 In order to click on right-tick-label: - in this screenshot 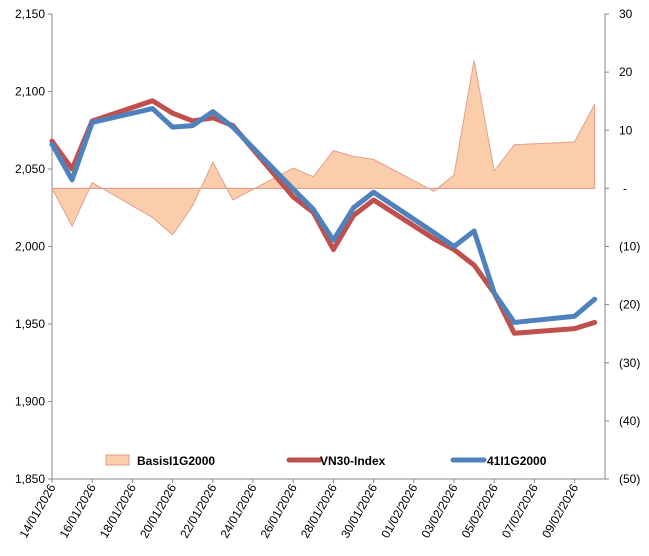, I will do `click(625, 188)`.